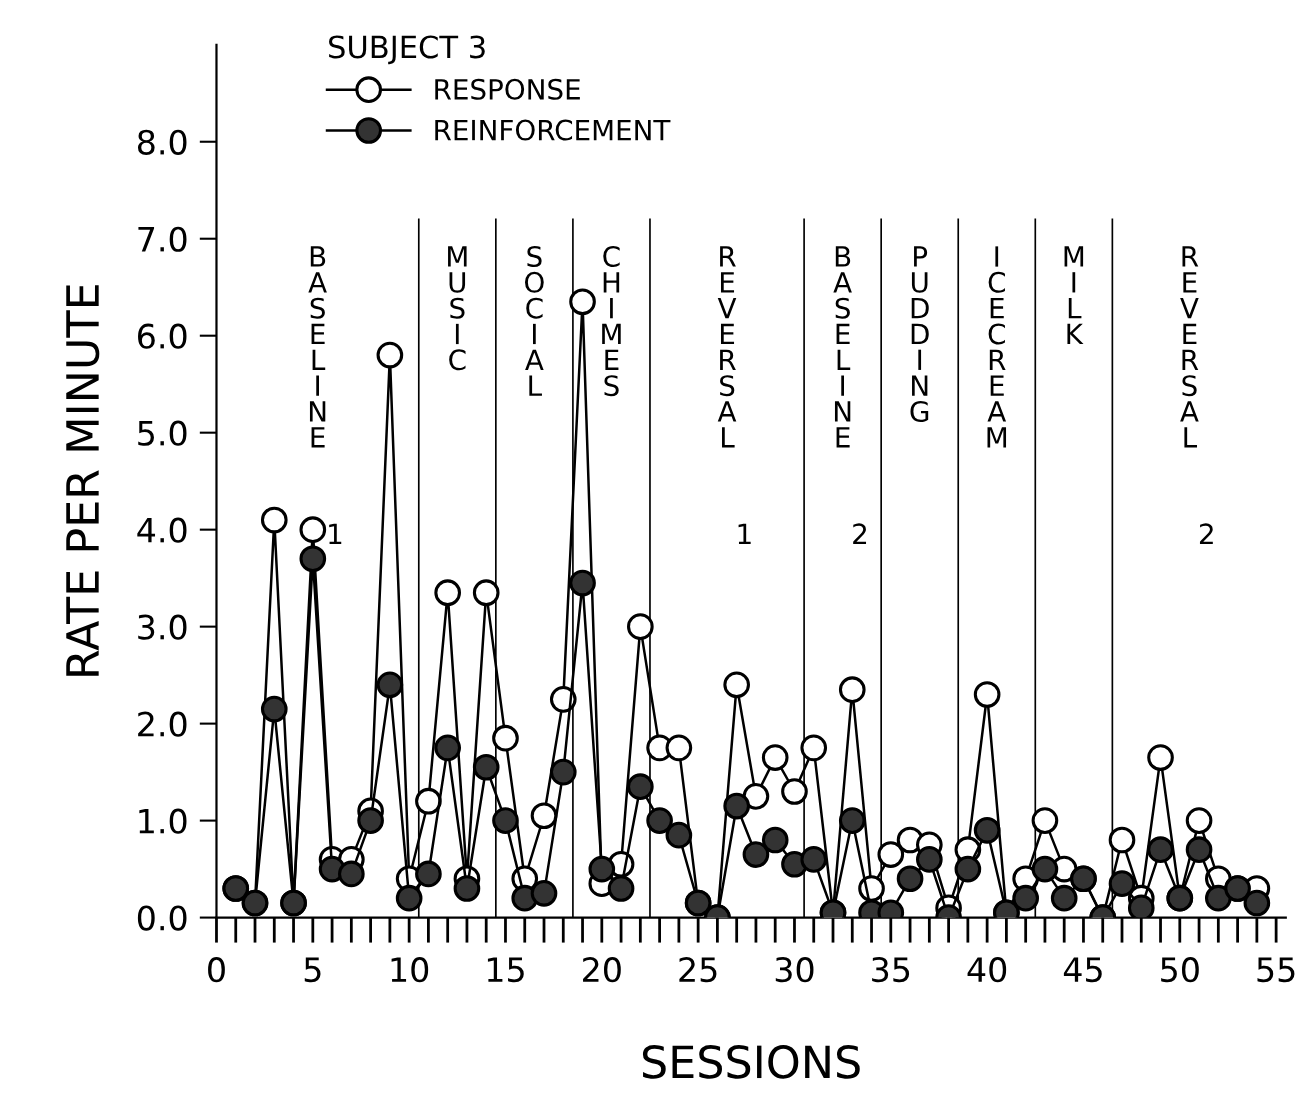 The height and width of the screenshot is (1119, 1312). What do you see at coordinates (734, 395) in the screenshot?
I see `text: REVERSAL 1` at bounding box center [734, 395].